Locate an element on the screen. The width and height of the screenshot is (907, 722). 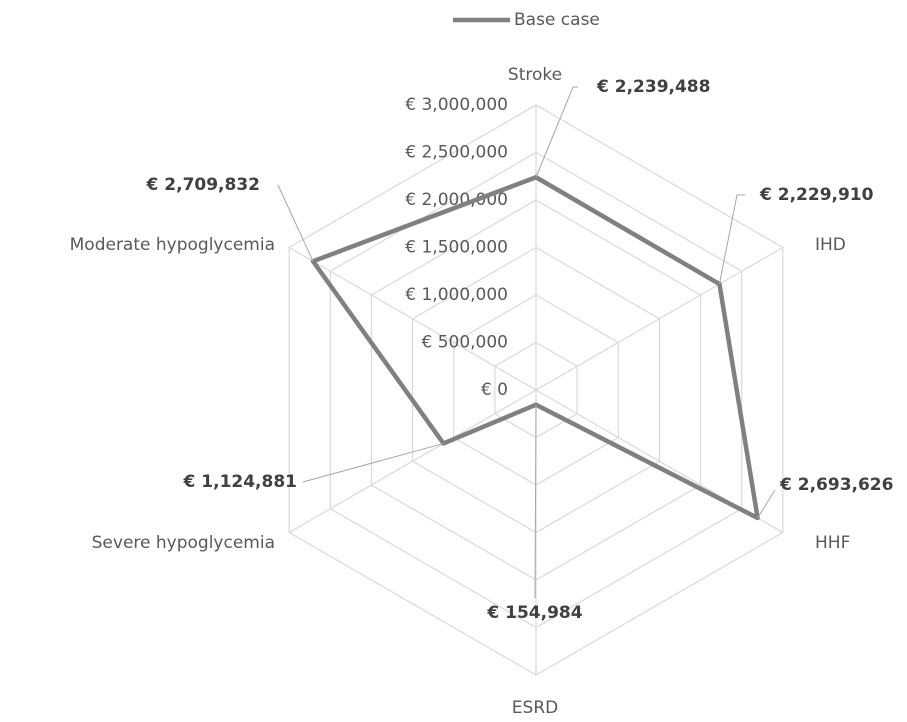
data-label: € 2,239,488 is located at coordinates (653, 87).